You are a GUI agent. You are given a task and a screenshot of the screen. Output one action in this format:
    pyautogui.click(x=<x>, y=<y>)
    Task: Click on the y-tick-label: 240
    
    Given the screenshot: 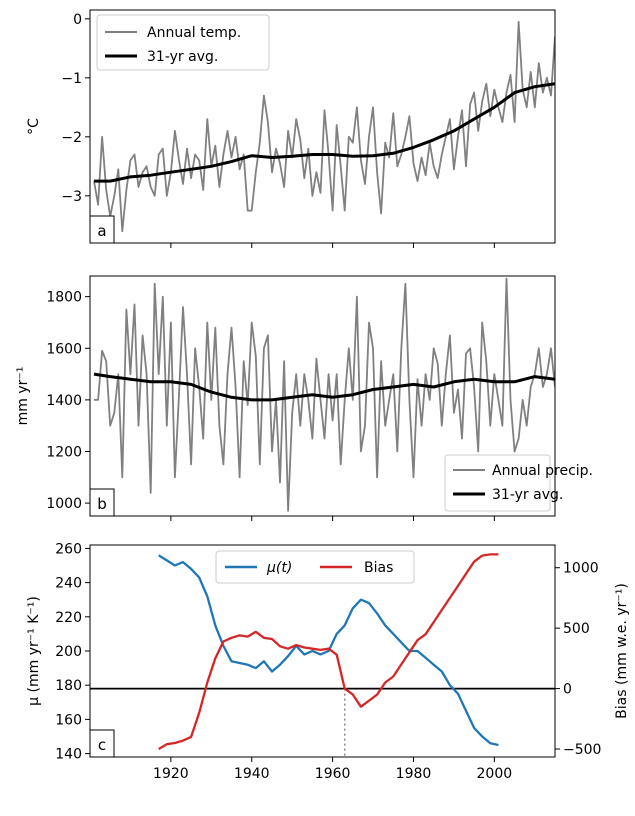 What is the action you would take?
    pyautogui.click(x=68, y=584)
    